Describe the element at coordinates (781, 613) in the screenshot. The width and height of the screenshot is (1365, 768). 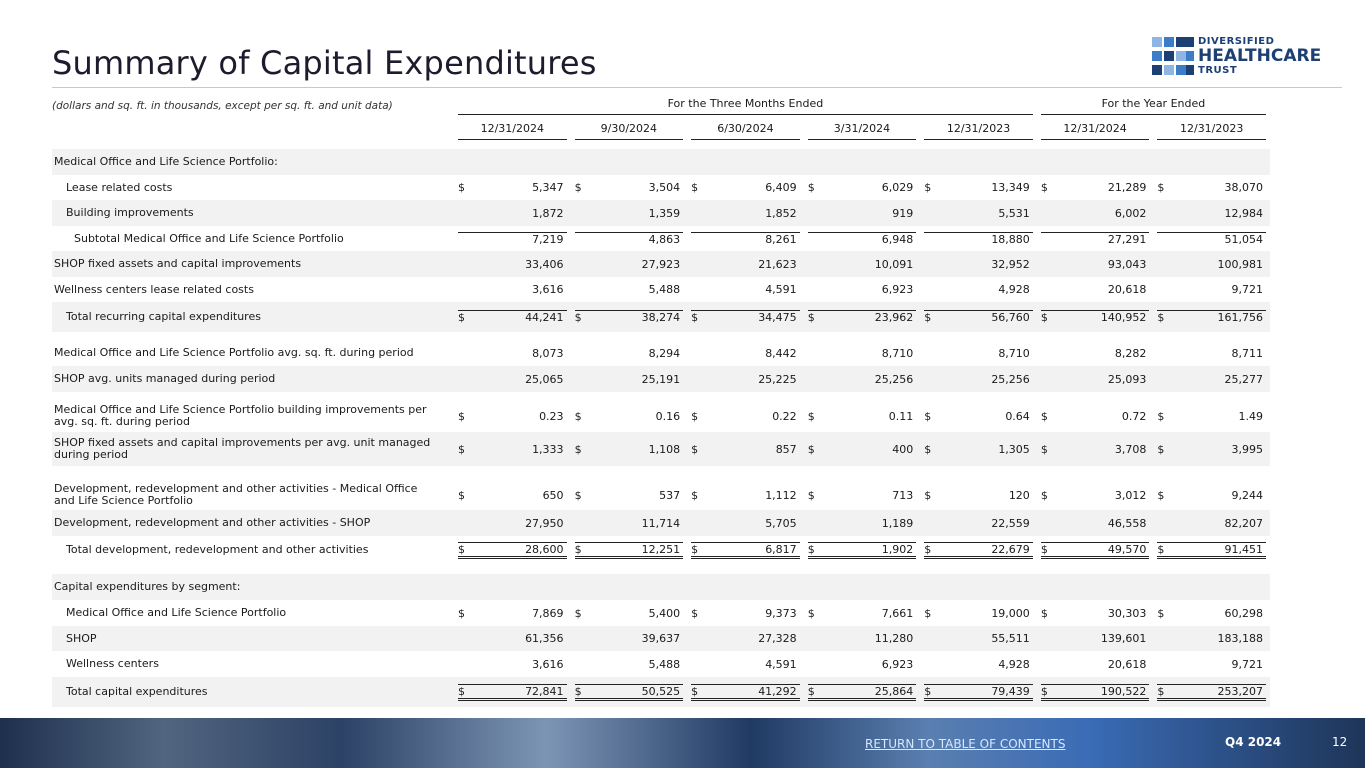
I see `value: 9,373` at that location.